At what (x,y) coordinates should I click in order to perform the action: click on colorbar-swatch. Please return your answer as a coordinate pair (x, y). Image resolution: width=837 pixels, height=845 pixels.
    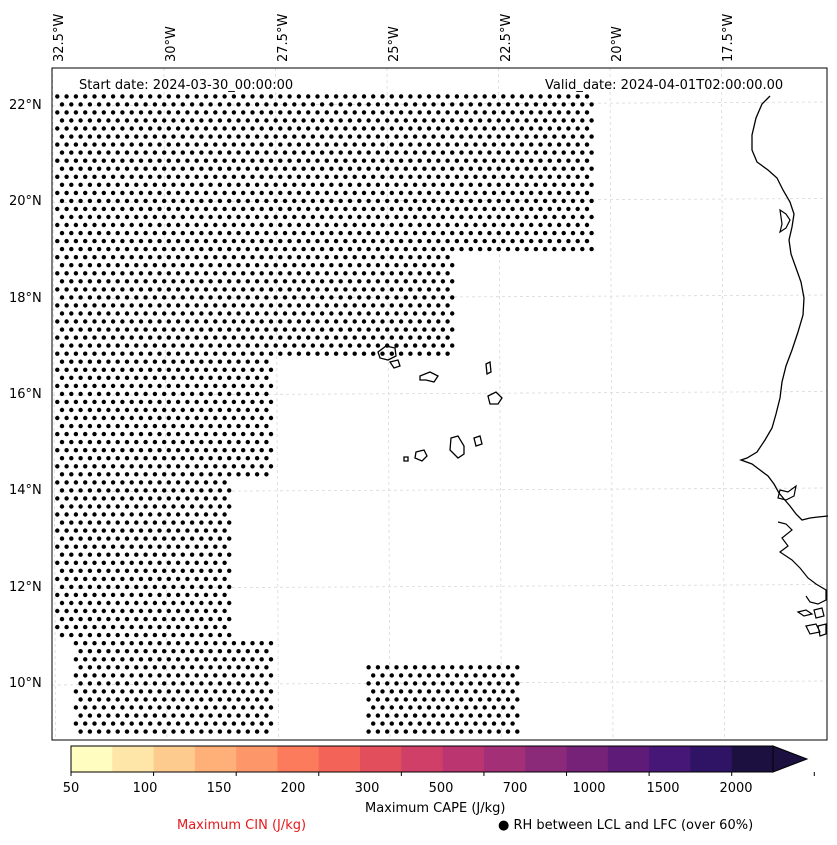
    Looking at the image, I should click on (463, 759).